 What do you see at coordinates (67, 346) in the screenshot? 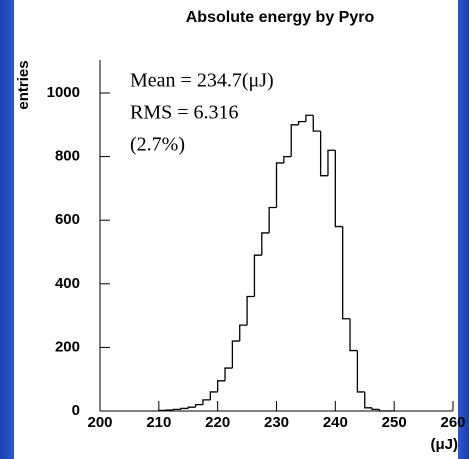
I see `y-tick-label: 200` at bounding box center [67, 346].